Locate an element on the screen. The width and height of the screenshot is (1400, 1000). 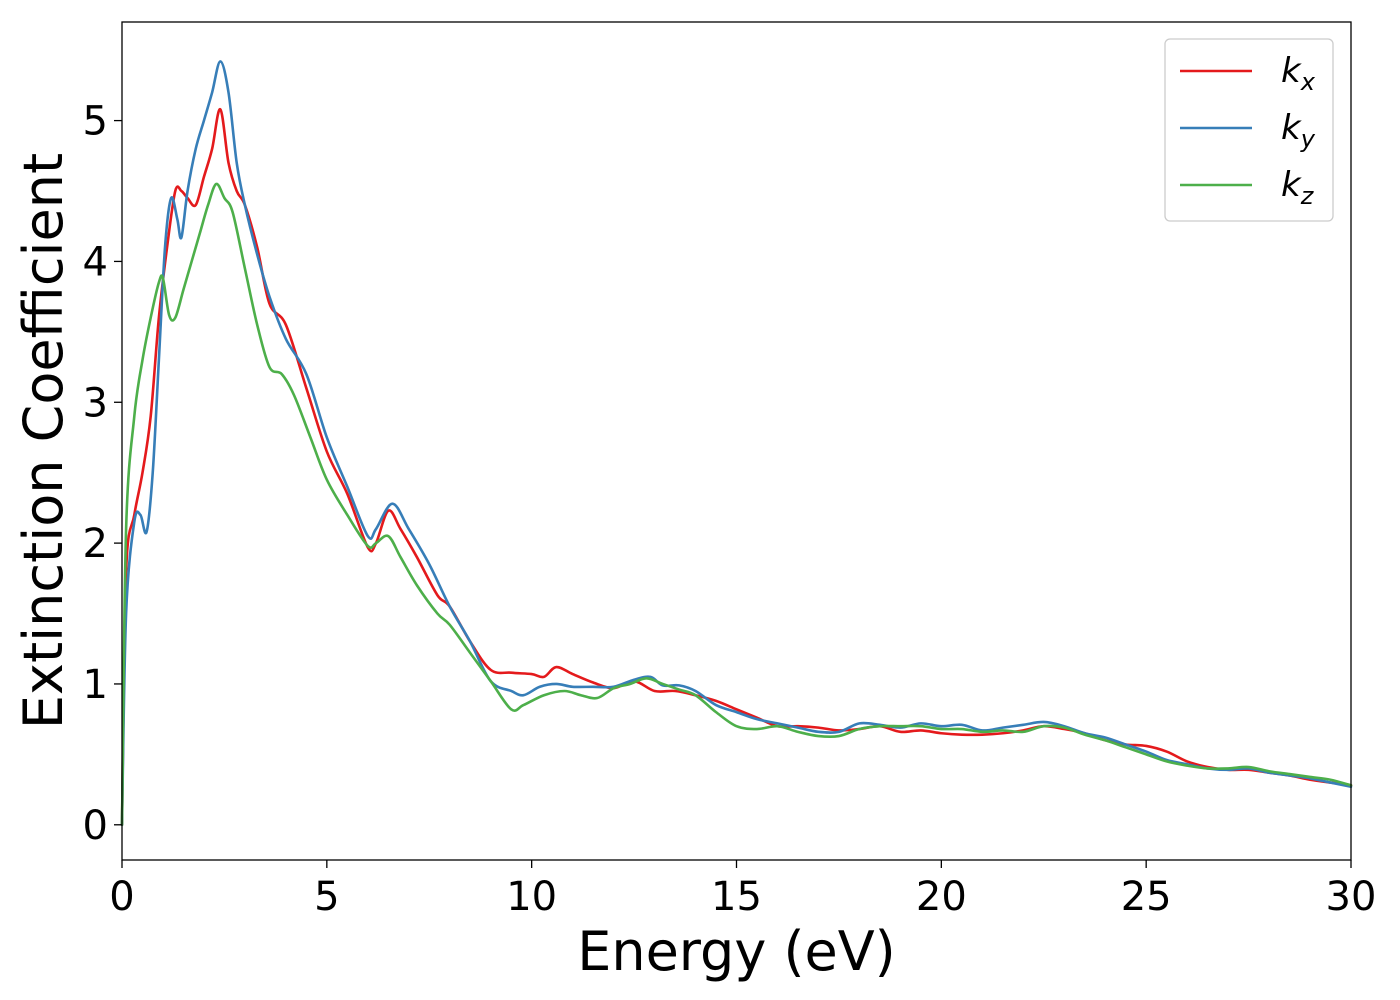
legend-label-x: kx is located at coordinates (1298, 73).